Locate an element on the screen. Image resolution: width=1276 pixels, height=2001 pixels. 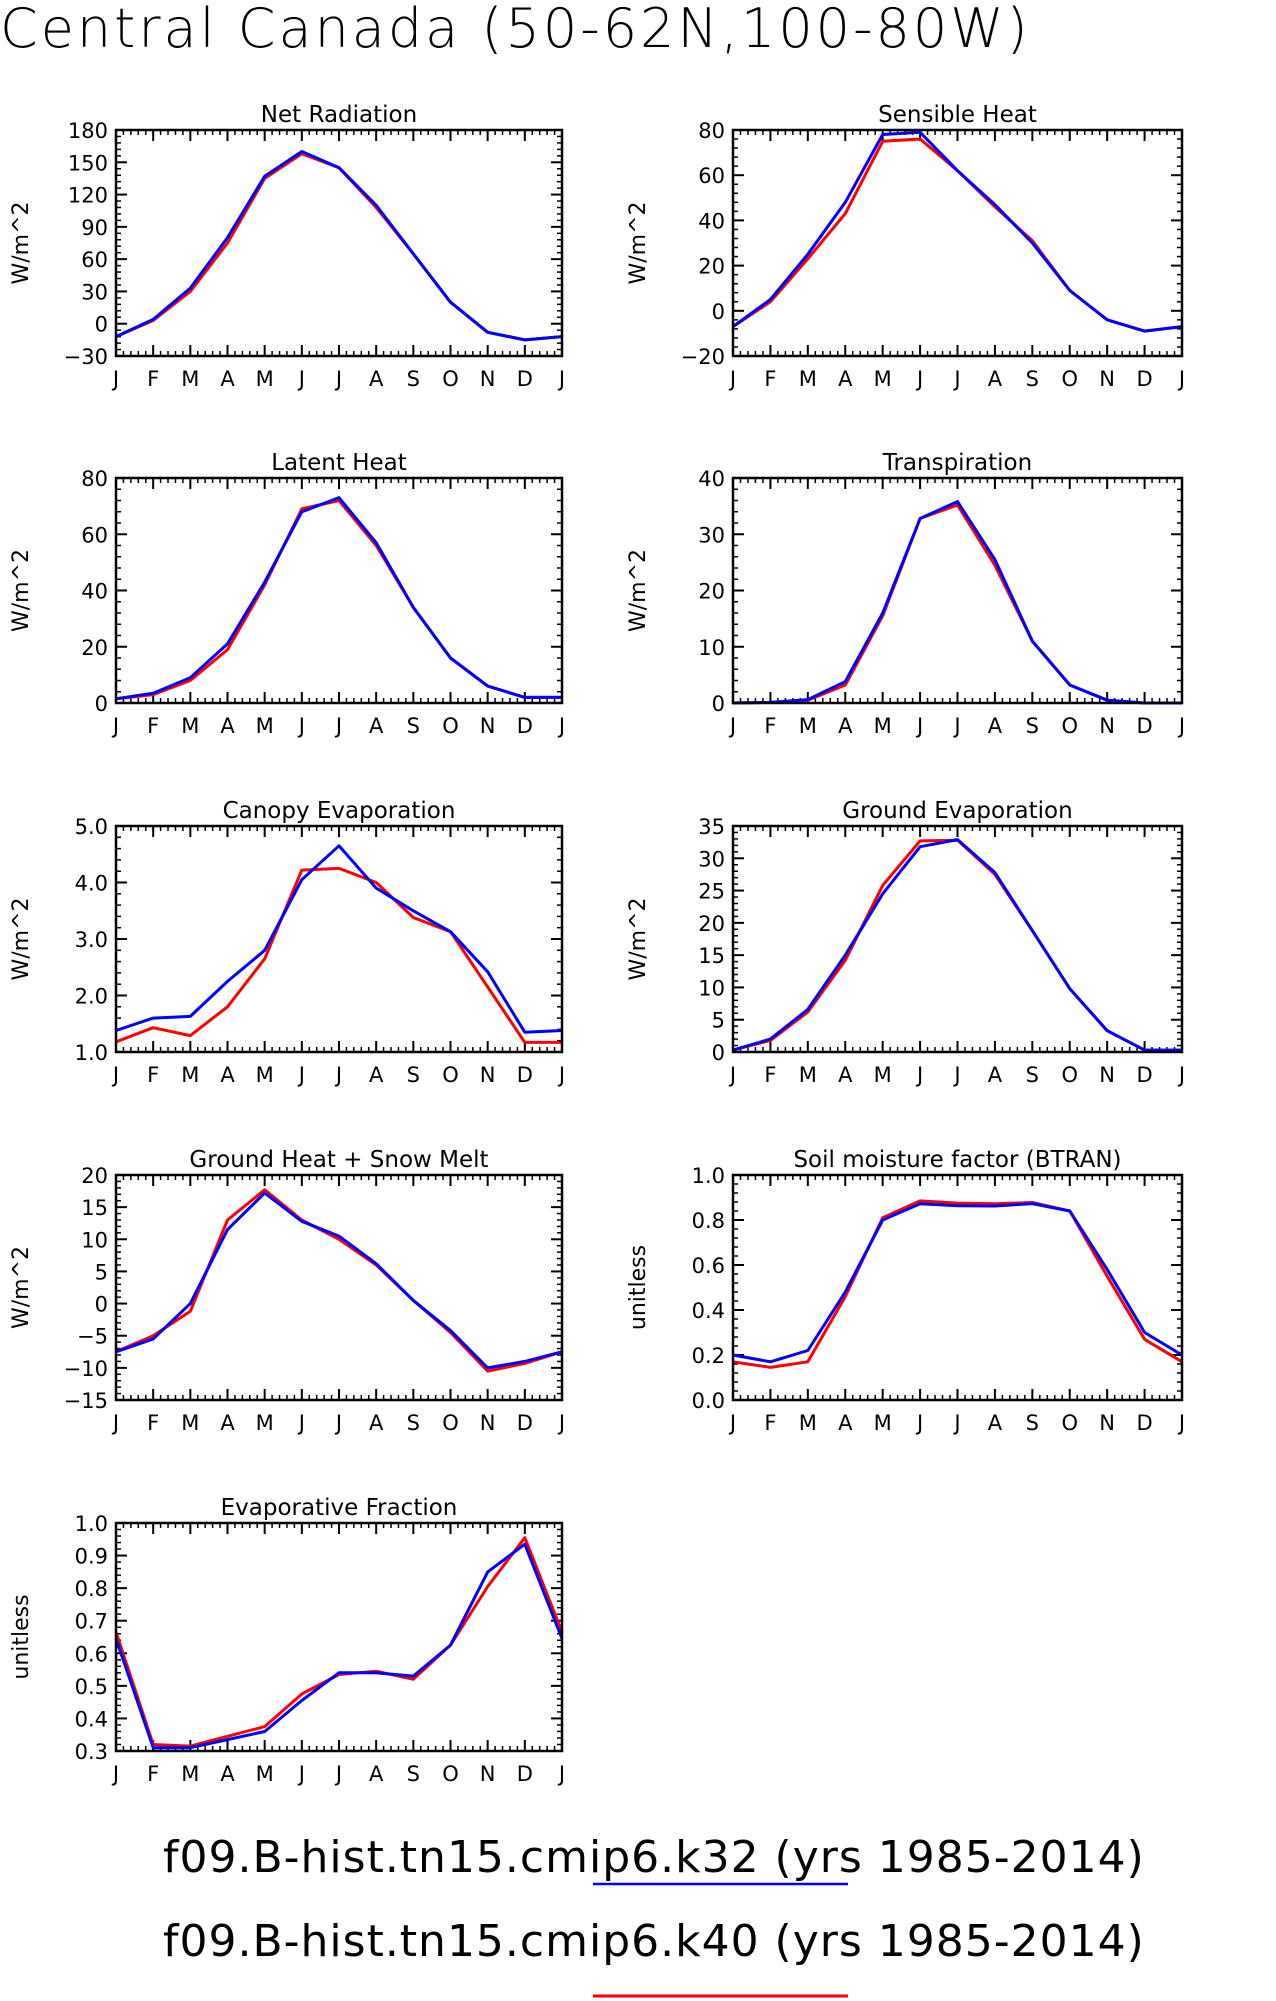
y-tick-label: 20 is located at coordinates (94, 648).